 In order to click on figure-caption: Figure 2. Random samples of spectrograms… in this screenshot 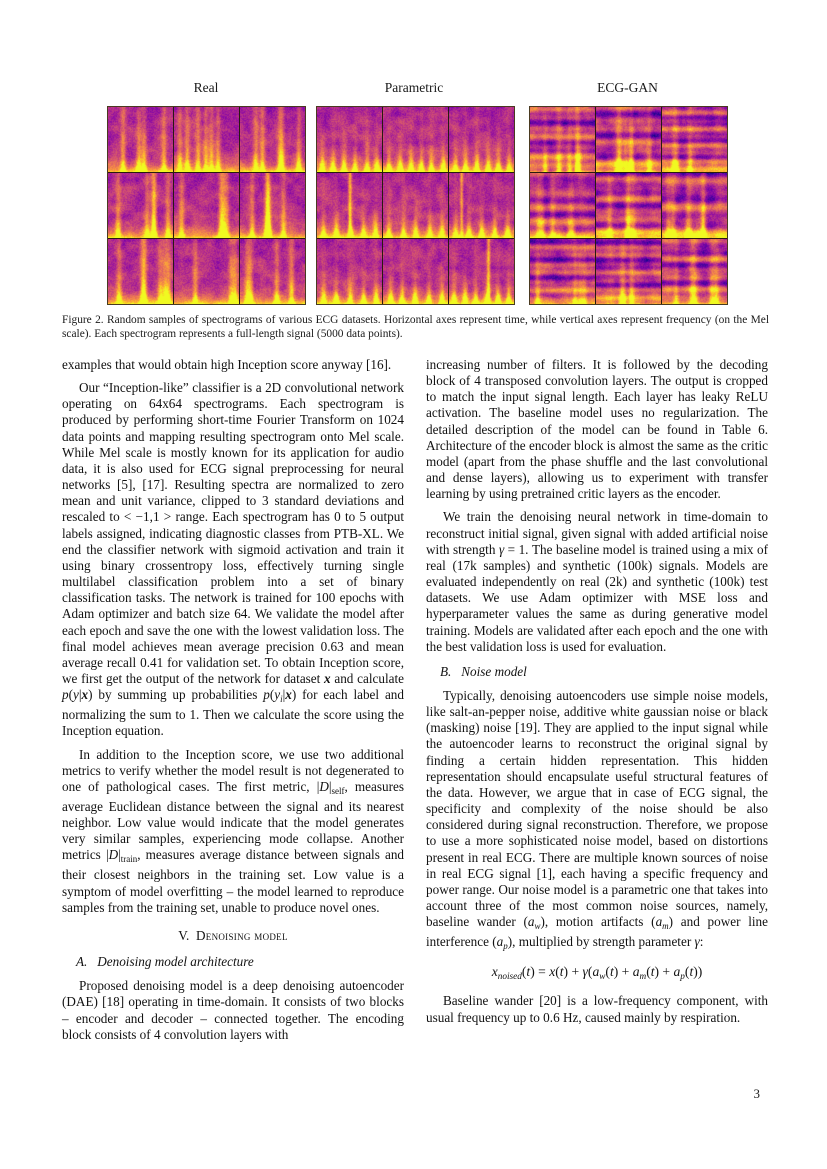, I will do `click(415, 327)`.